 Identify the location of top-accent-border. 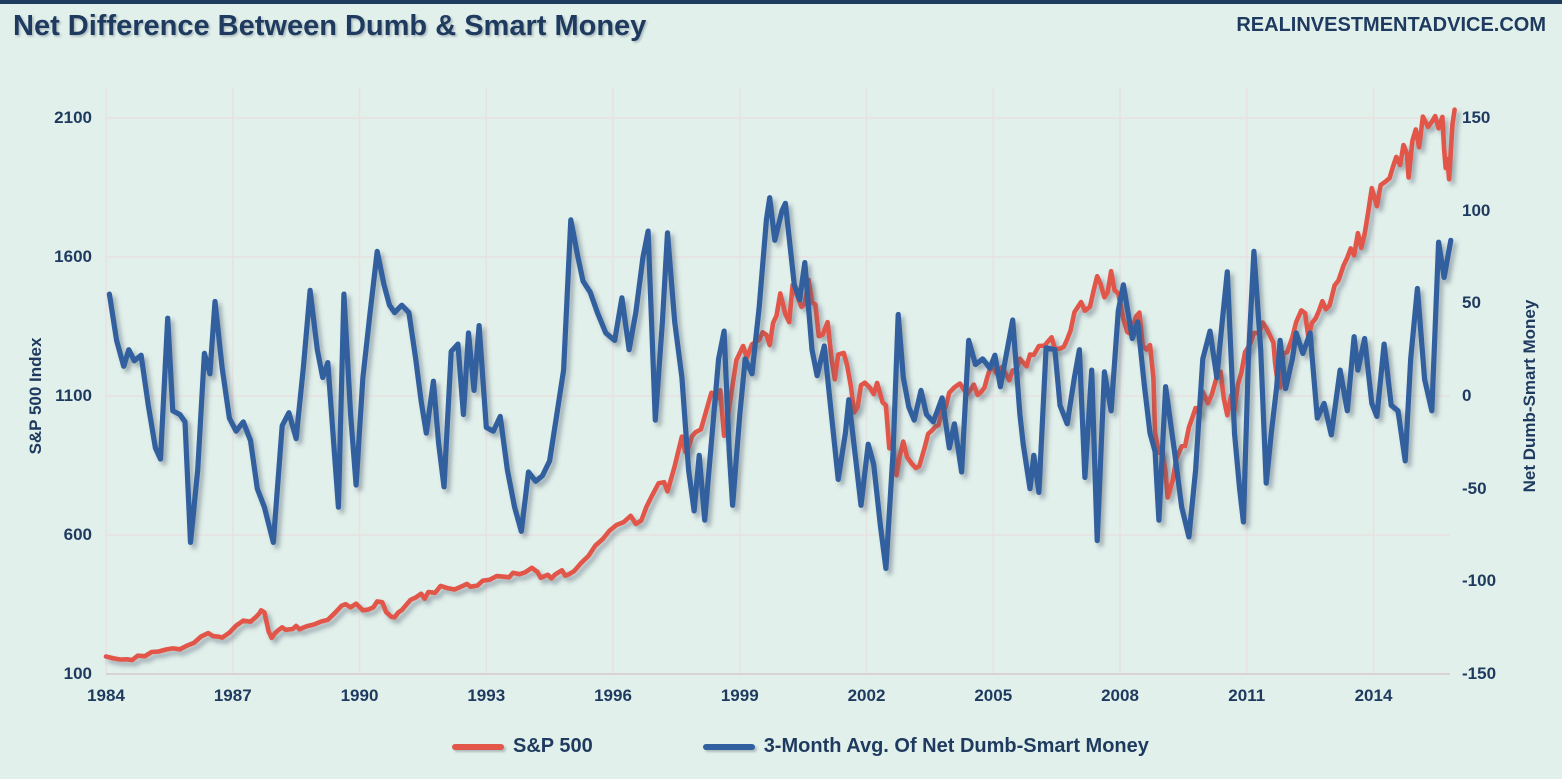
(781, 2).